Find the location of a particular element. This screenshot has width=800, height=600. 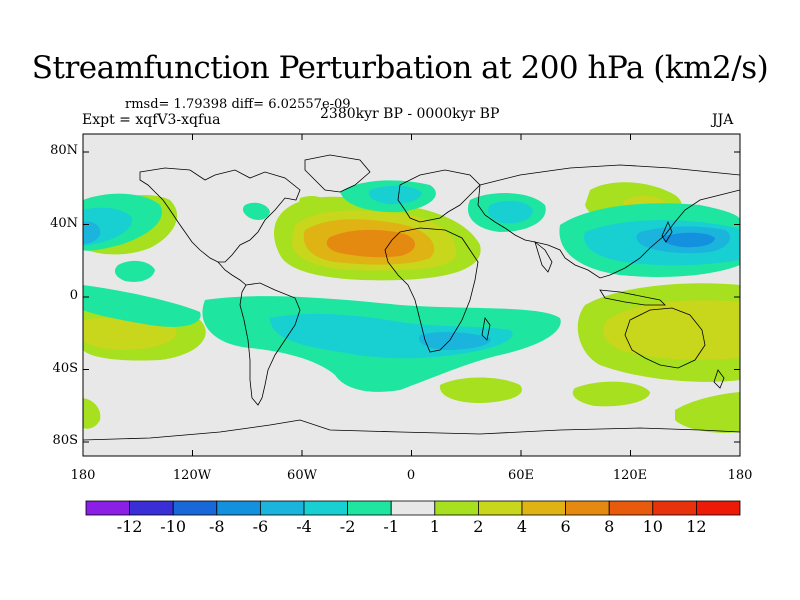

colorbar-label: 4 is located at coordinates (522, 526).